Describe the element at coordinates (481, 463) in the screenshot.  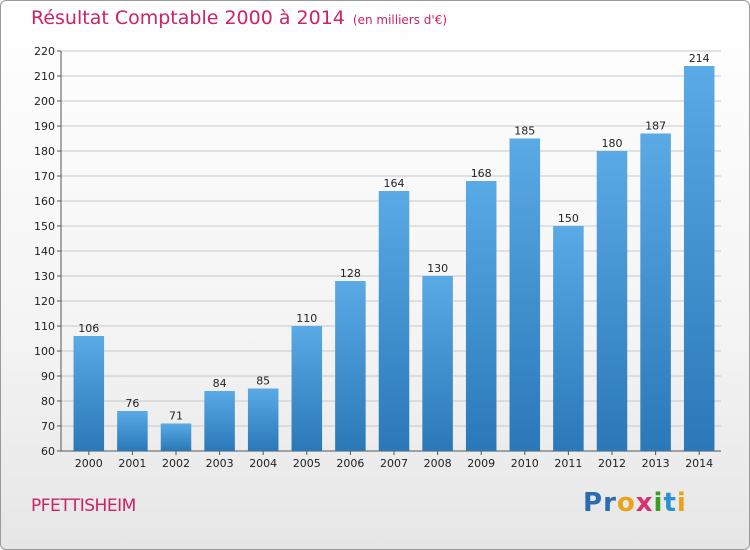
I see `x-tick-label: 2009` at that location.